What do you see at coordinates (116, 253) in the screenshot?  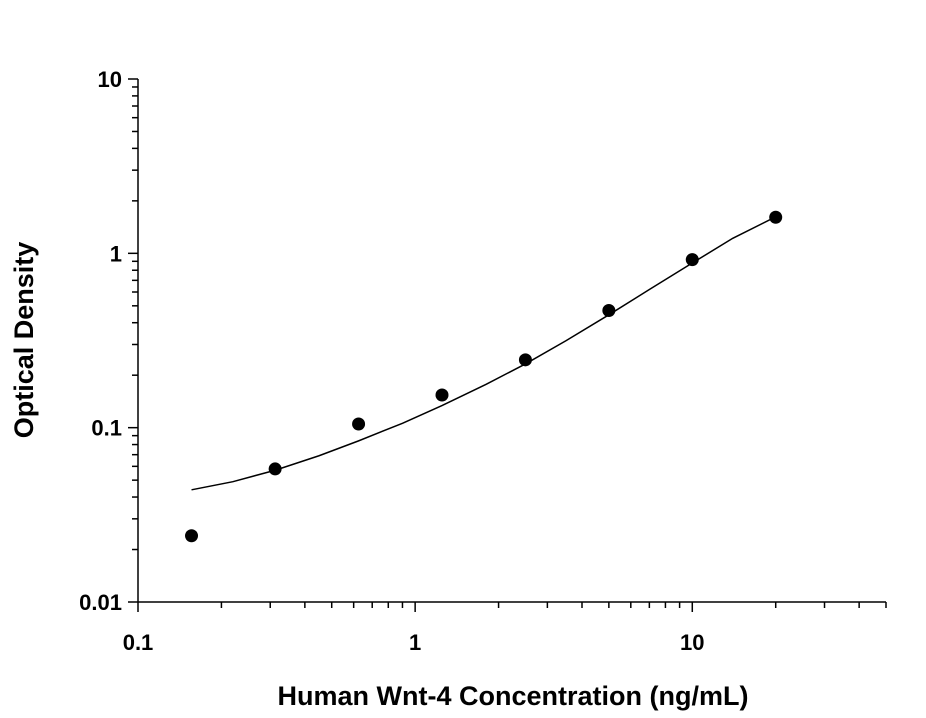 I see `y-tick-label: 1` at bounding box center [116, 253].